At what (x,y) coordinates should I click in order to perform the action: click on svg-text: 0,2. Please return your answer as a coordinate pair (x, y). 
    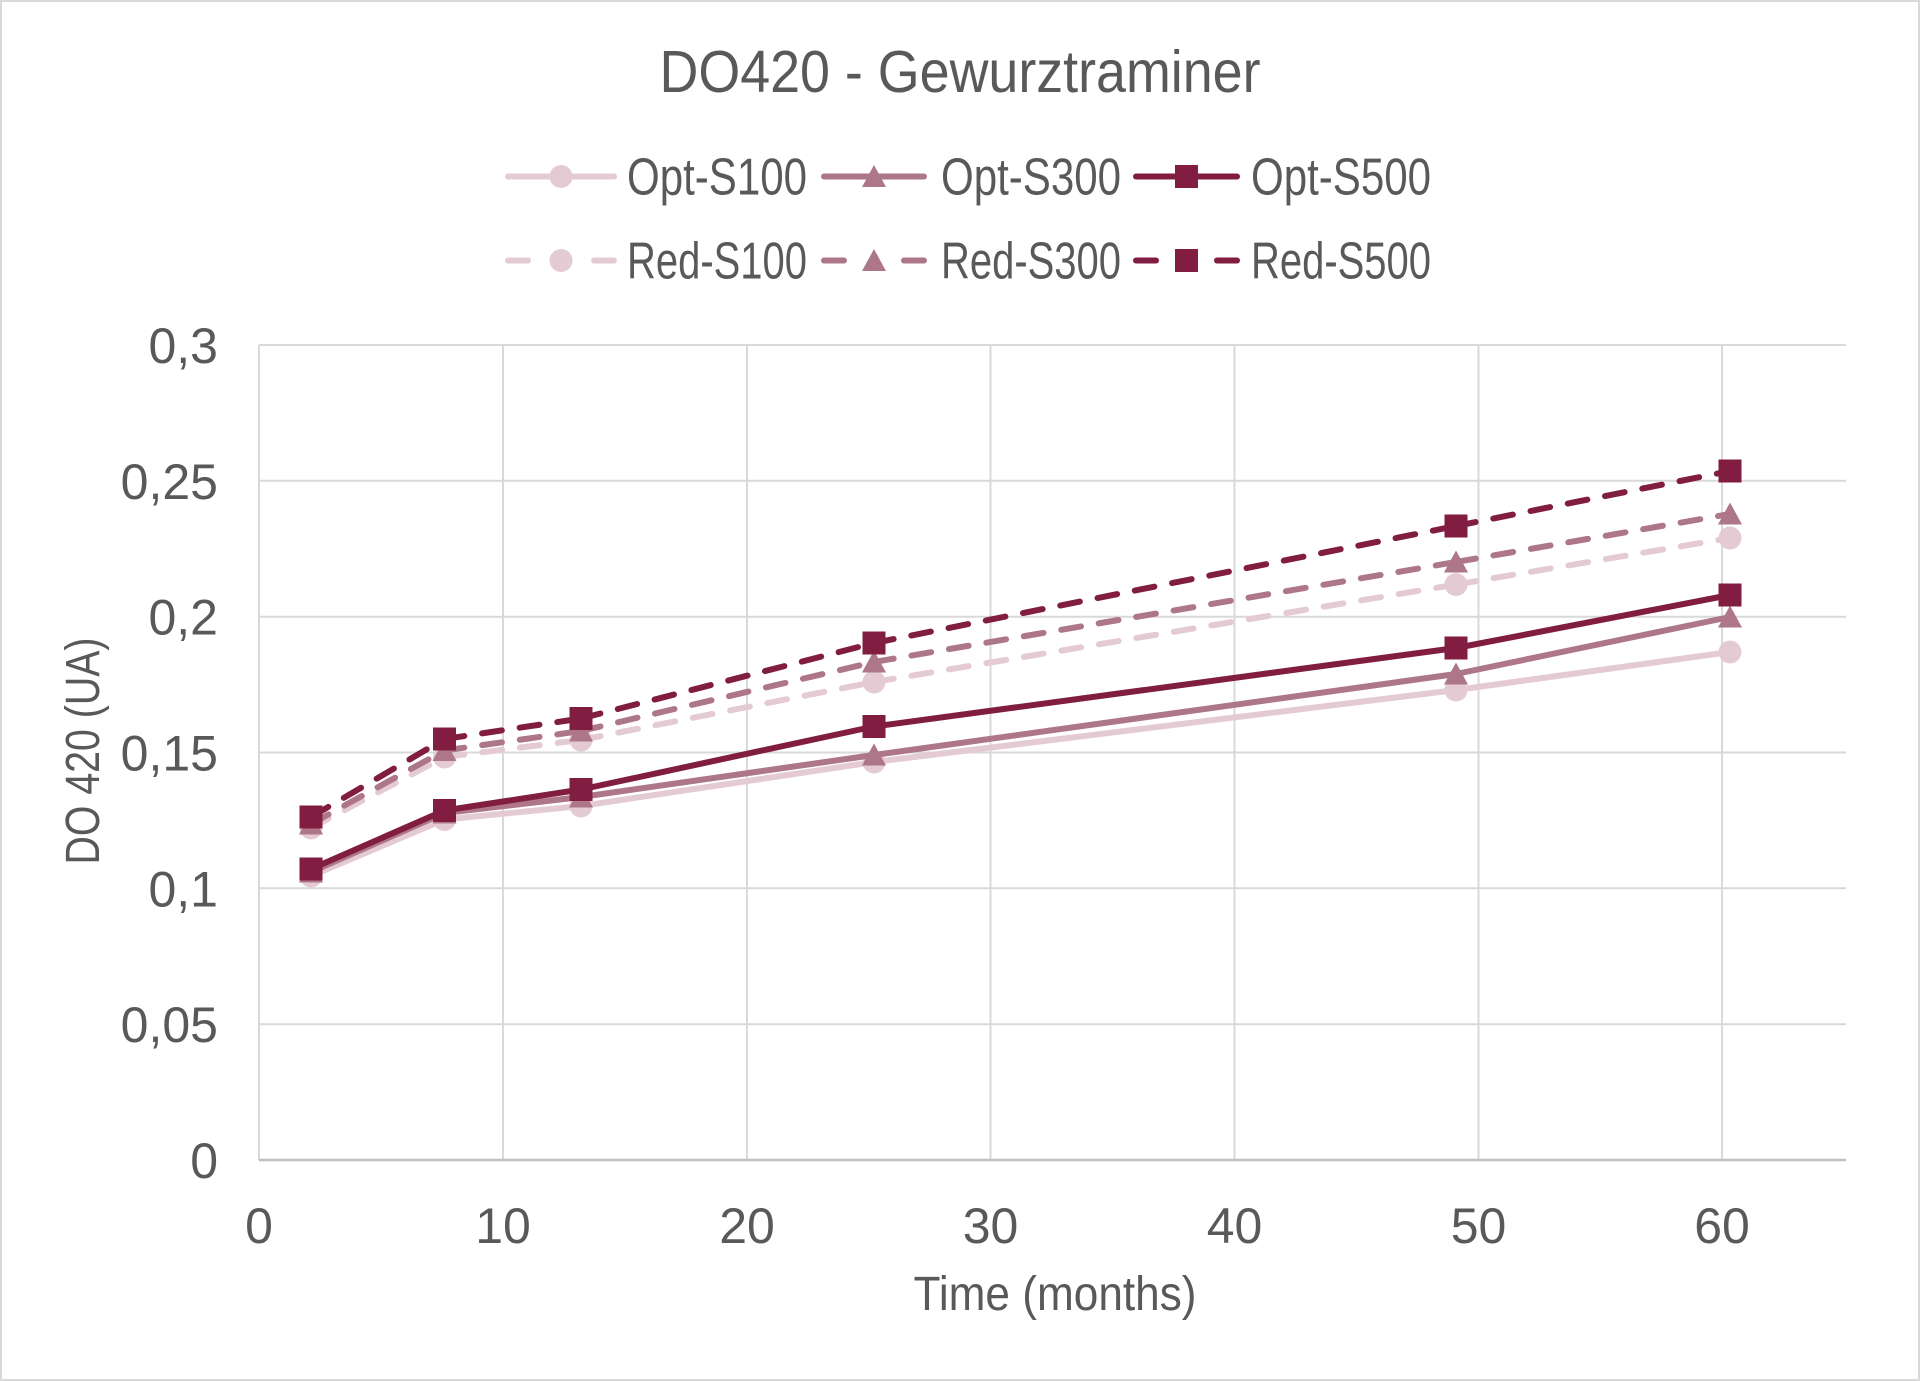
    Looking at the image, I should click on (183, 618).